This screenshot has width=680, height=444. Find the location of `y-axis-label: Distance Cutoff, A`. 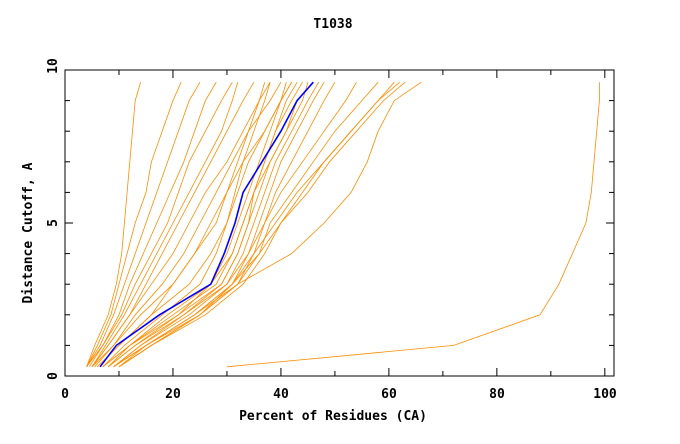

y-axis-label: Distance Cutoff, A is located at coordinates (28, 232).